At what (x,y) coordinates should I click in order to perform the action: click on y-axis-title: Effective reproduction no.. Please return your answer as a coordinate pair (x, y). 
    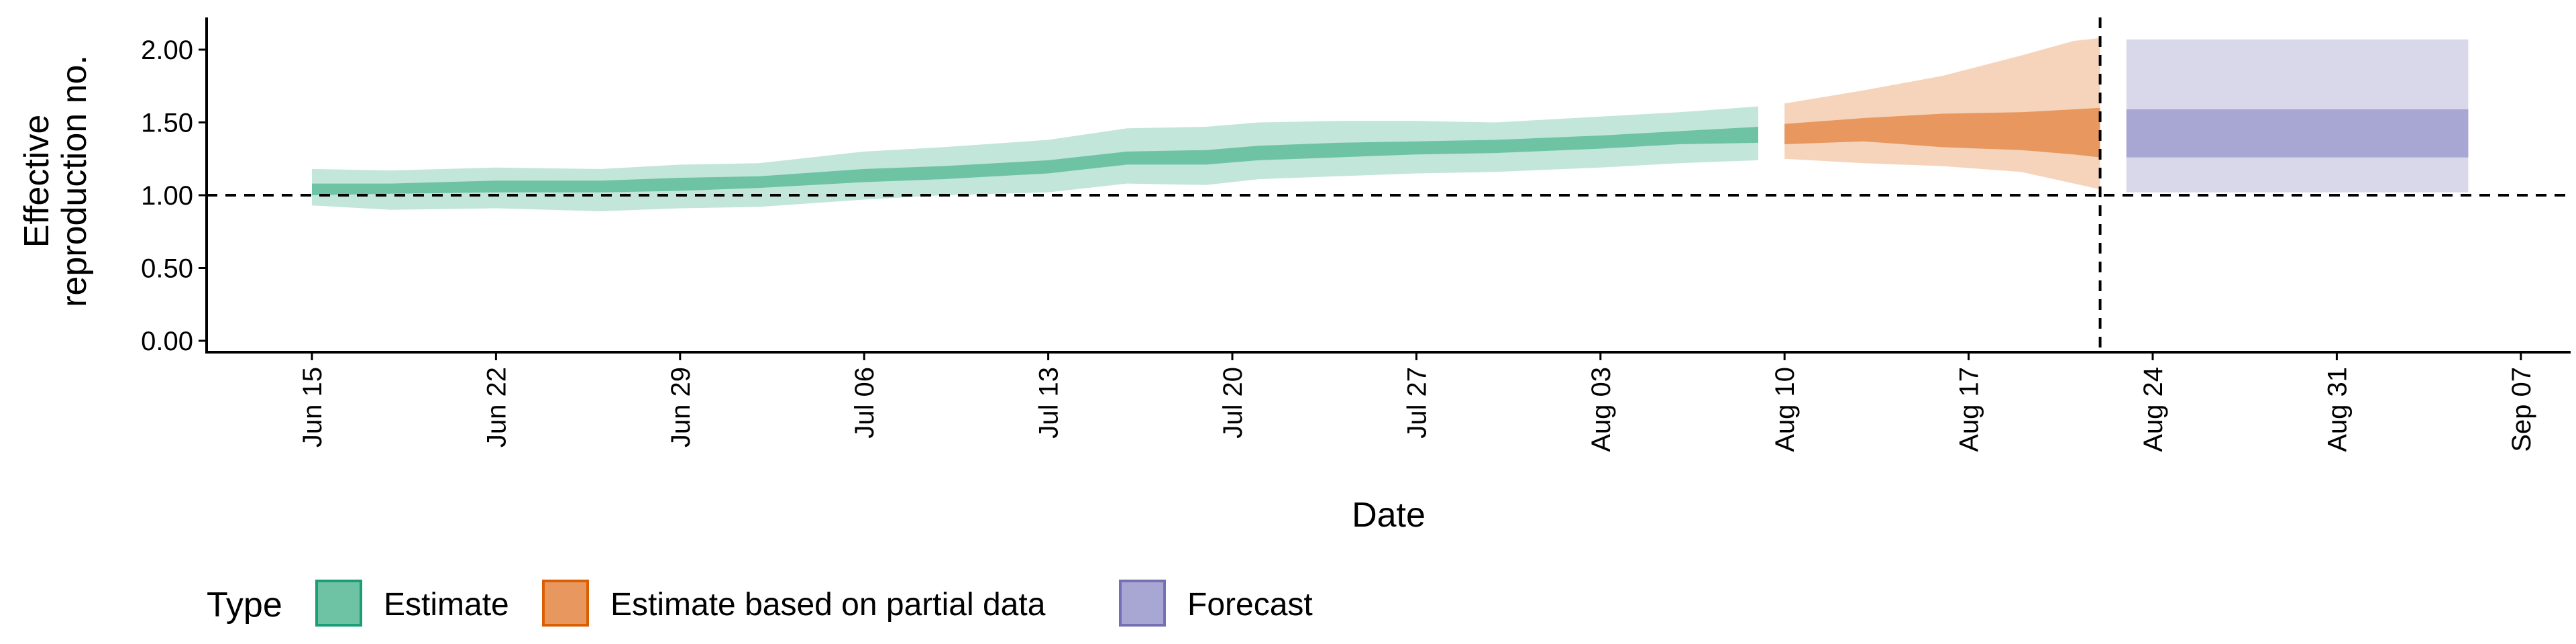
    Looking at the image, I should click on (55, 181).